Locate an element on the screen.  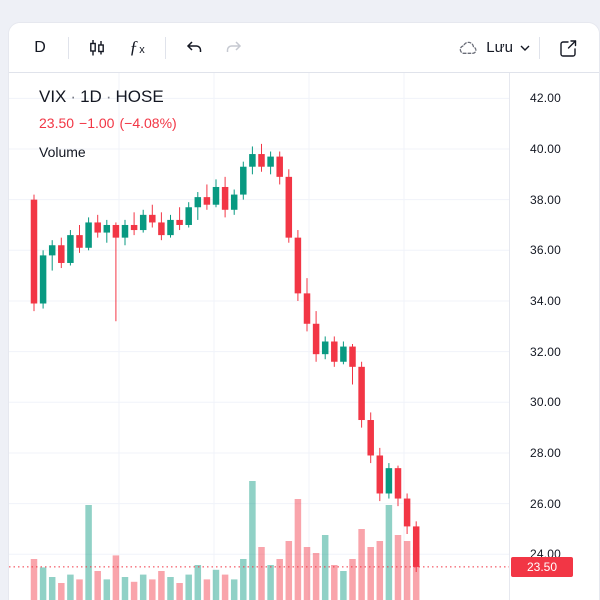
save-button: Lưu is located at coordinates (493, 48).